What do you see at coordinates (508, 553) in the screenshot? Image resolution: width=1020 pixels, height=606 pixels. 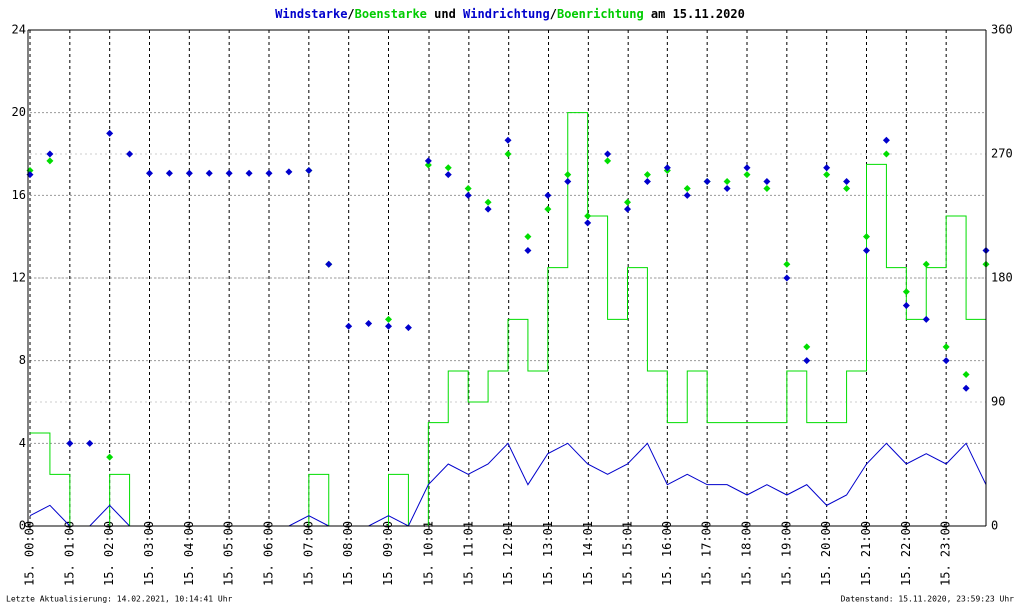 I see `x-tick-label: 15. 12:01` at bounding box center [508, 553].